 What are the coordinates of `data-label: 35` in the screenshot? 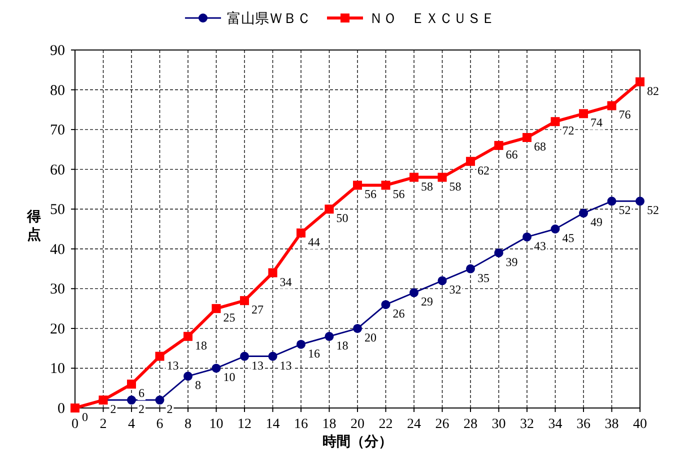 It's located at (484, 277).